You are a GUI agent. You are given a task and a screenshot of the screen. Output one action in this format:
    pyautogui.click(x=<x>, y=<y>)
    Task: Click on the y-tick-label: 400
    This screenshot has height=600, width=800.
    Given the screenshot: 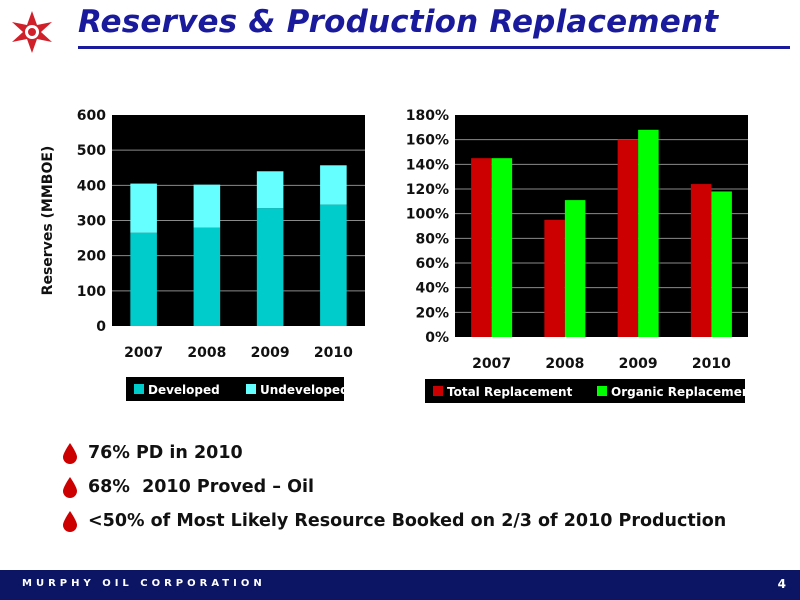 What is the action you would take?
    pyautogui.click(x=91, y=186)
    